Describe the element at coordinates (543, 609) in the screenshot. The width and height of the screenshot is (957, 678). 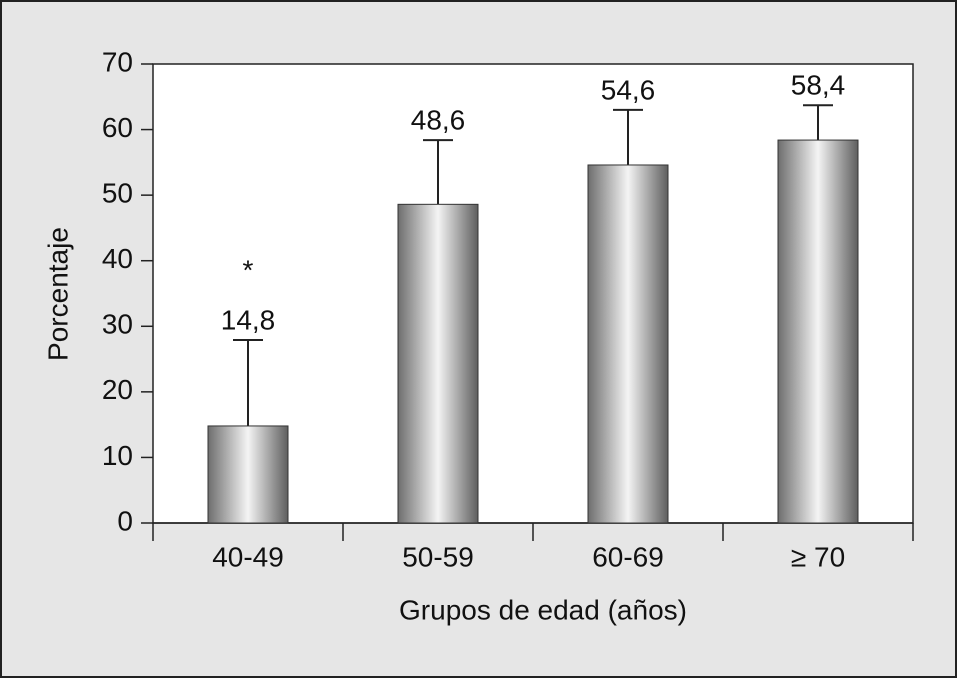
I see `x-axis-label: Grupos de edad (años)` at that location.